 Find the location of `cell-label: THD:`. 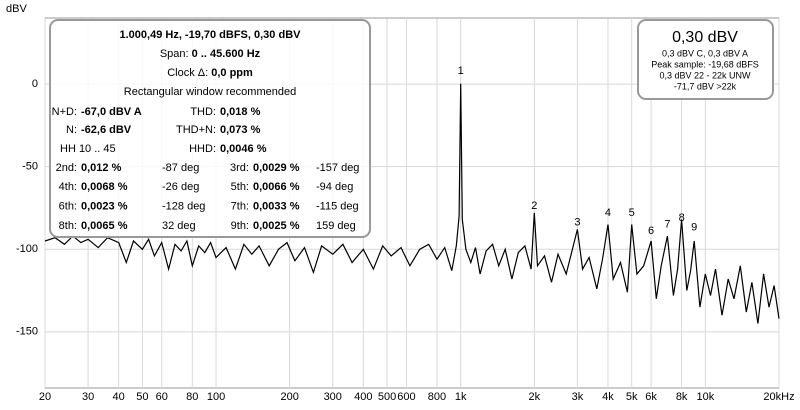

cell-label: THD: is located at coordinates (203, 112).